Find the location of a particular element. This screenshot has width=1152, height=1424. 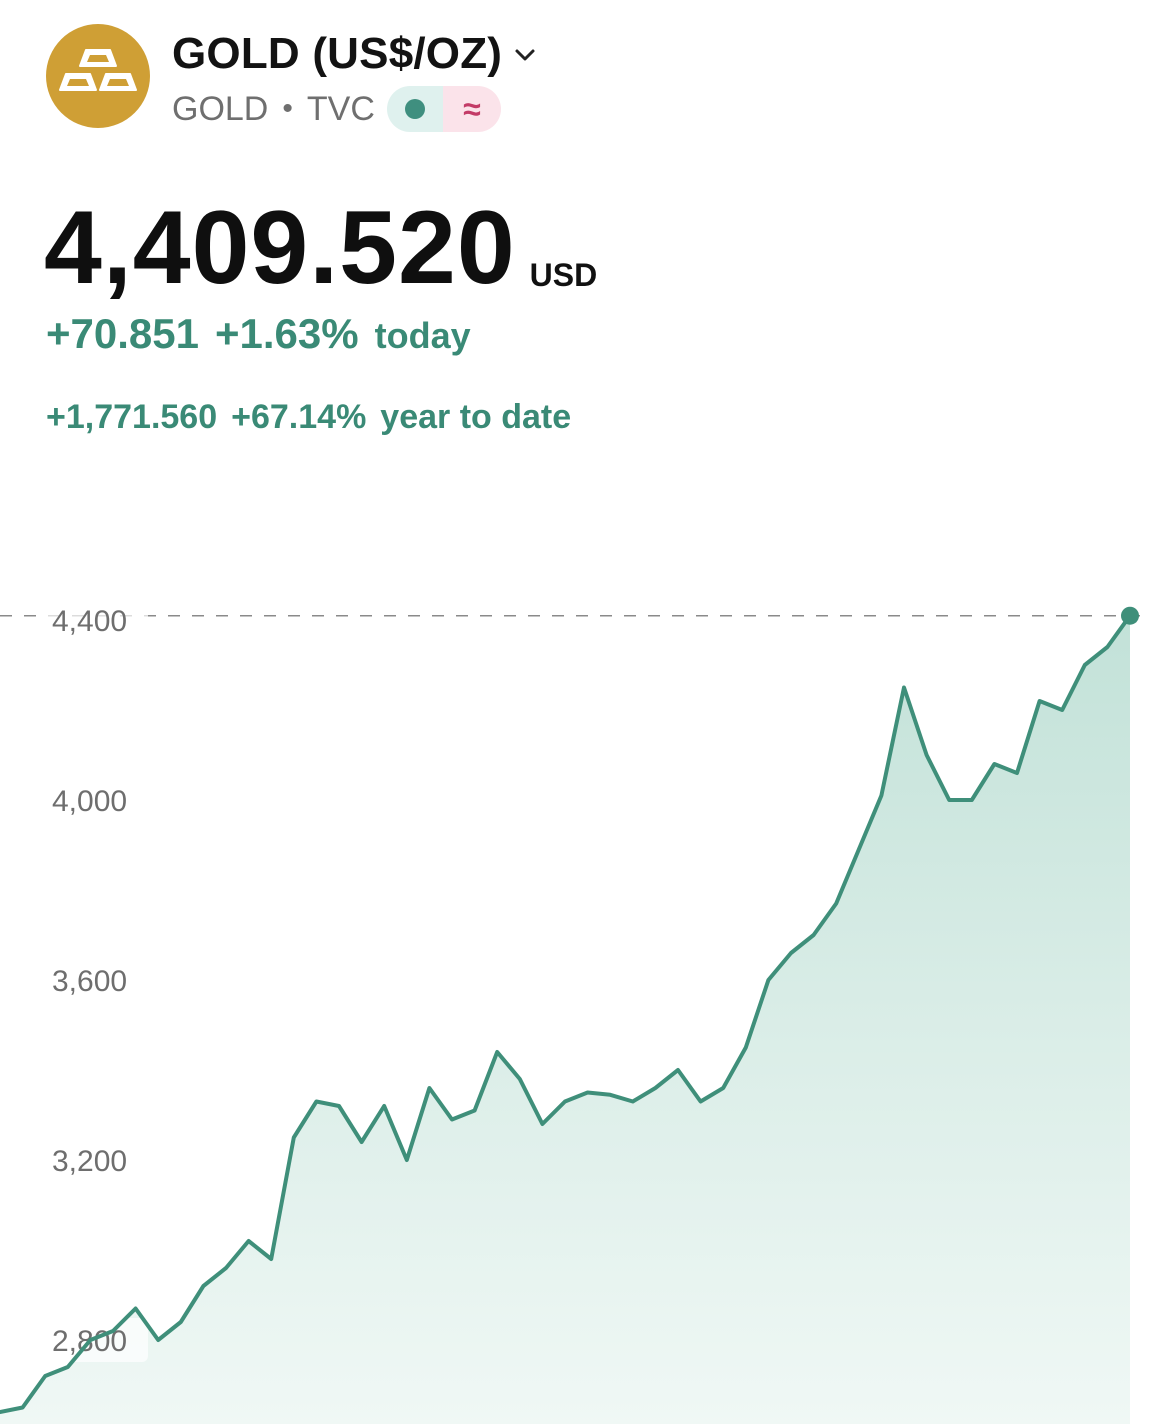

symbol-code: GOLD is located at coordinates (220, 108).